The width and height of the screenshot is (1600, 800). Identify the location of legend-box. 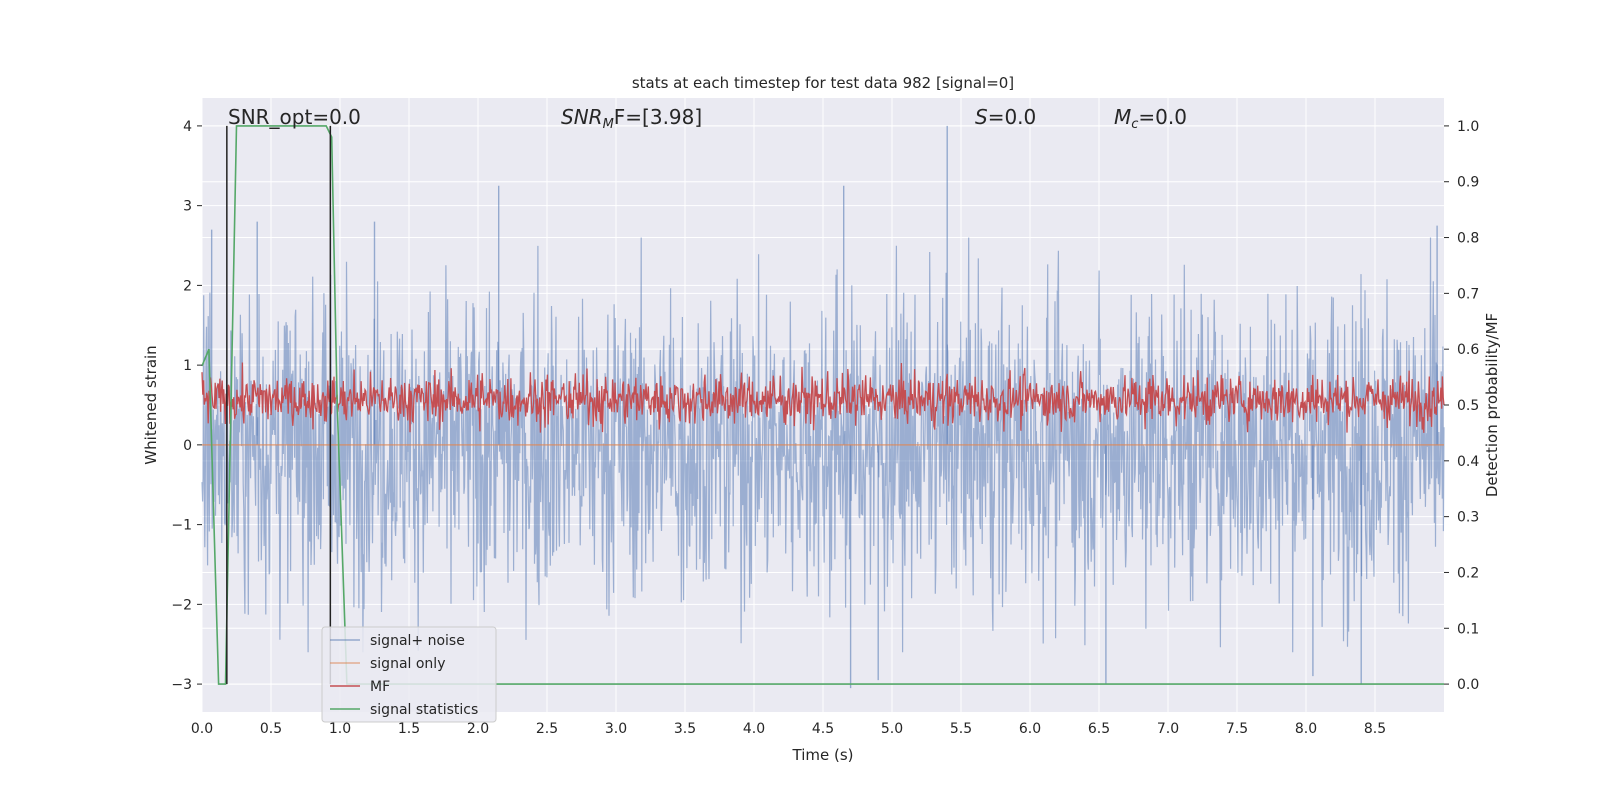
(409, 674).